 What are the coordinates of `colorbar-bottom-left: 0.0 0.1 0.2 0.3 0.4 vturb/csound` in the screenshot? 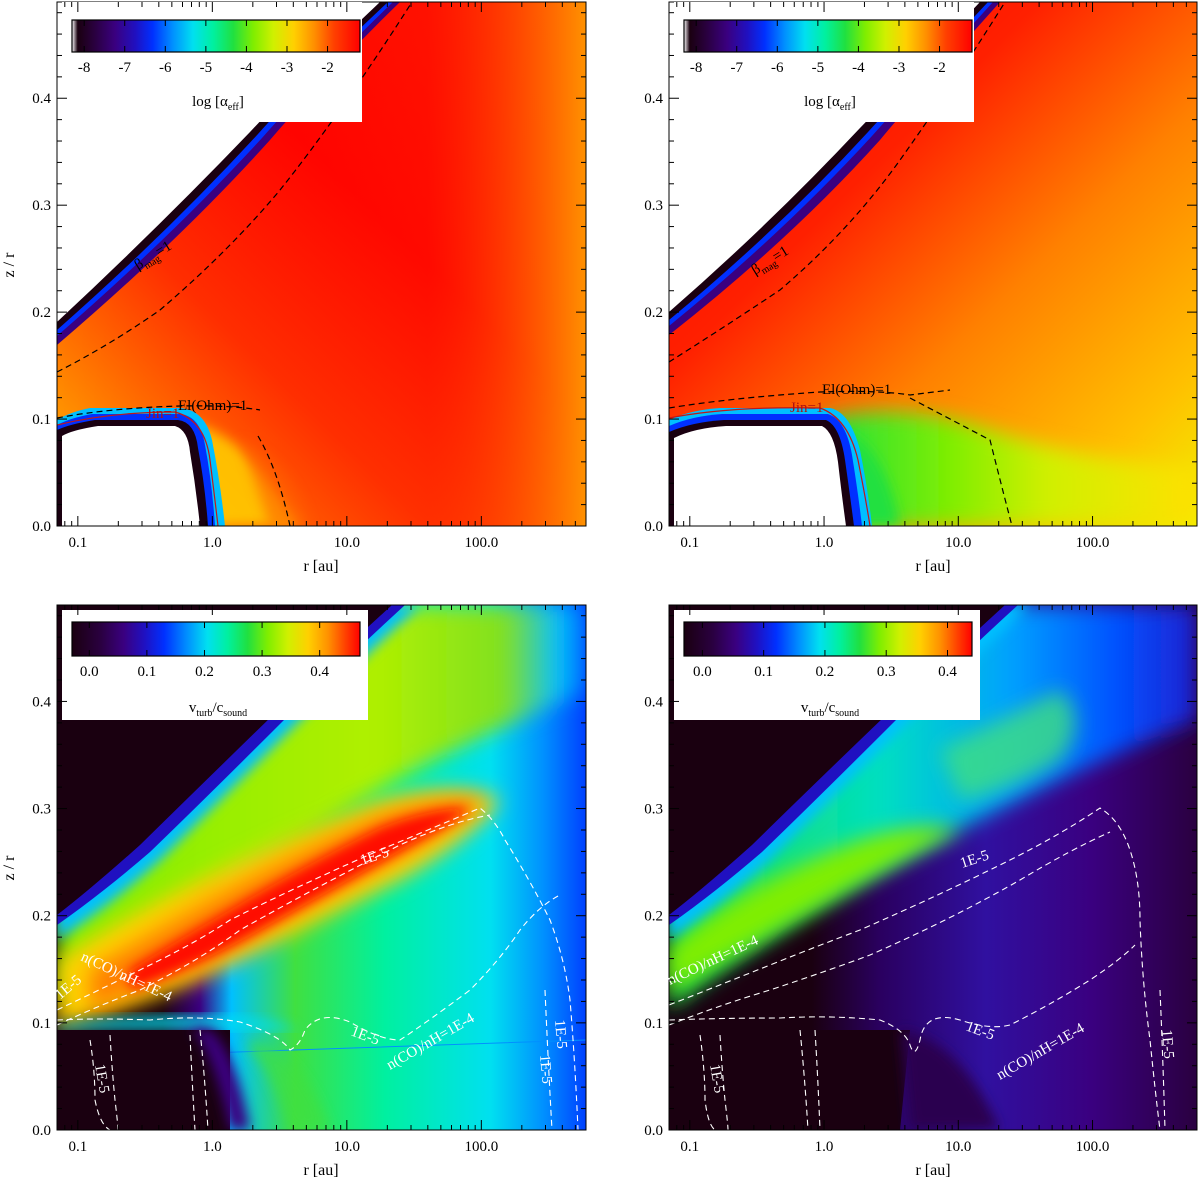 It's located at (215, 665).